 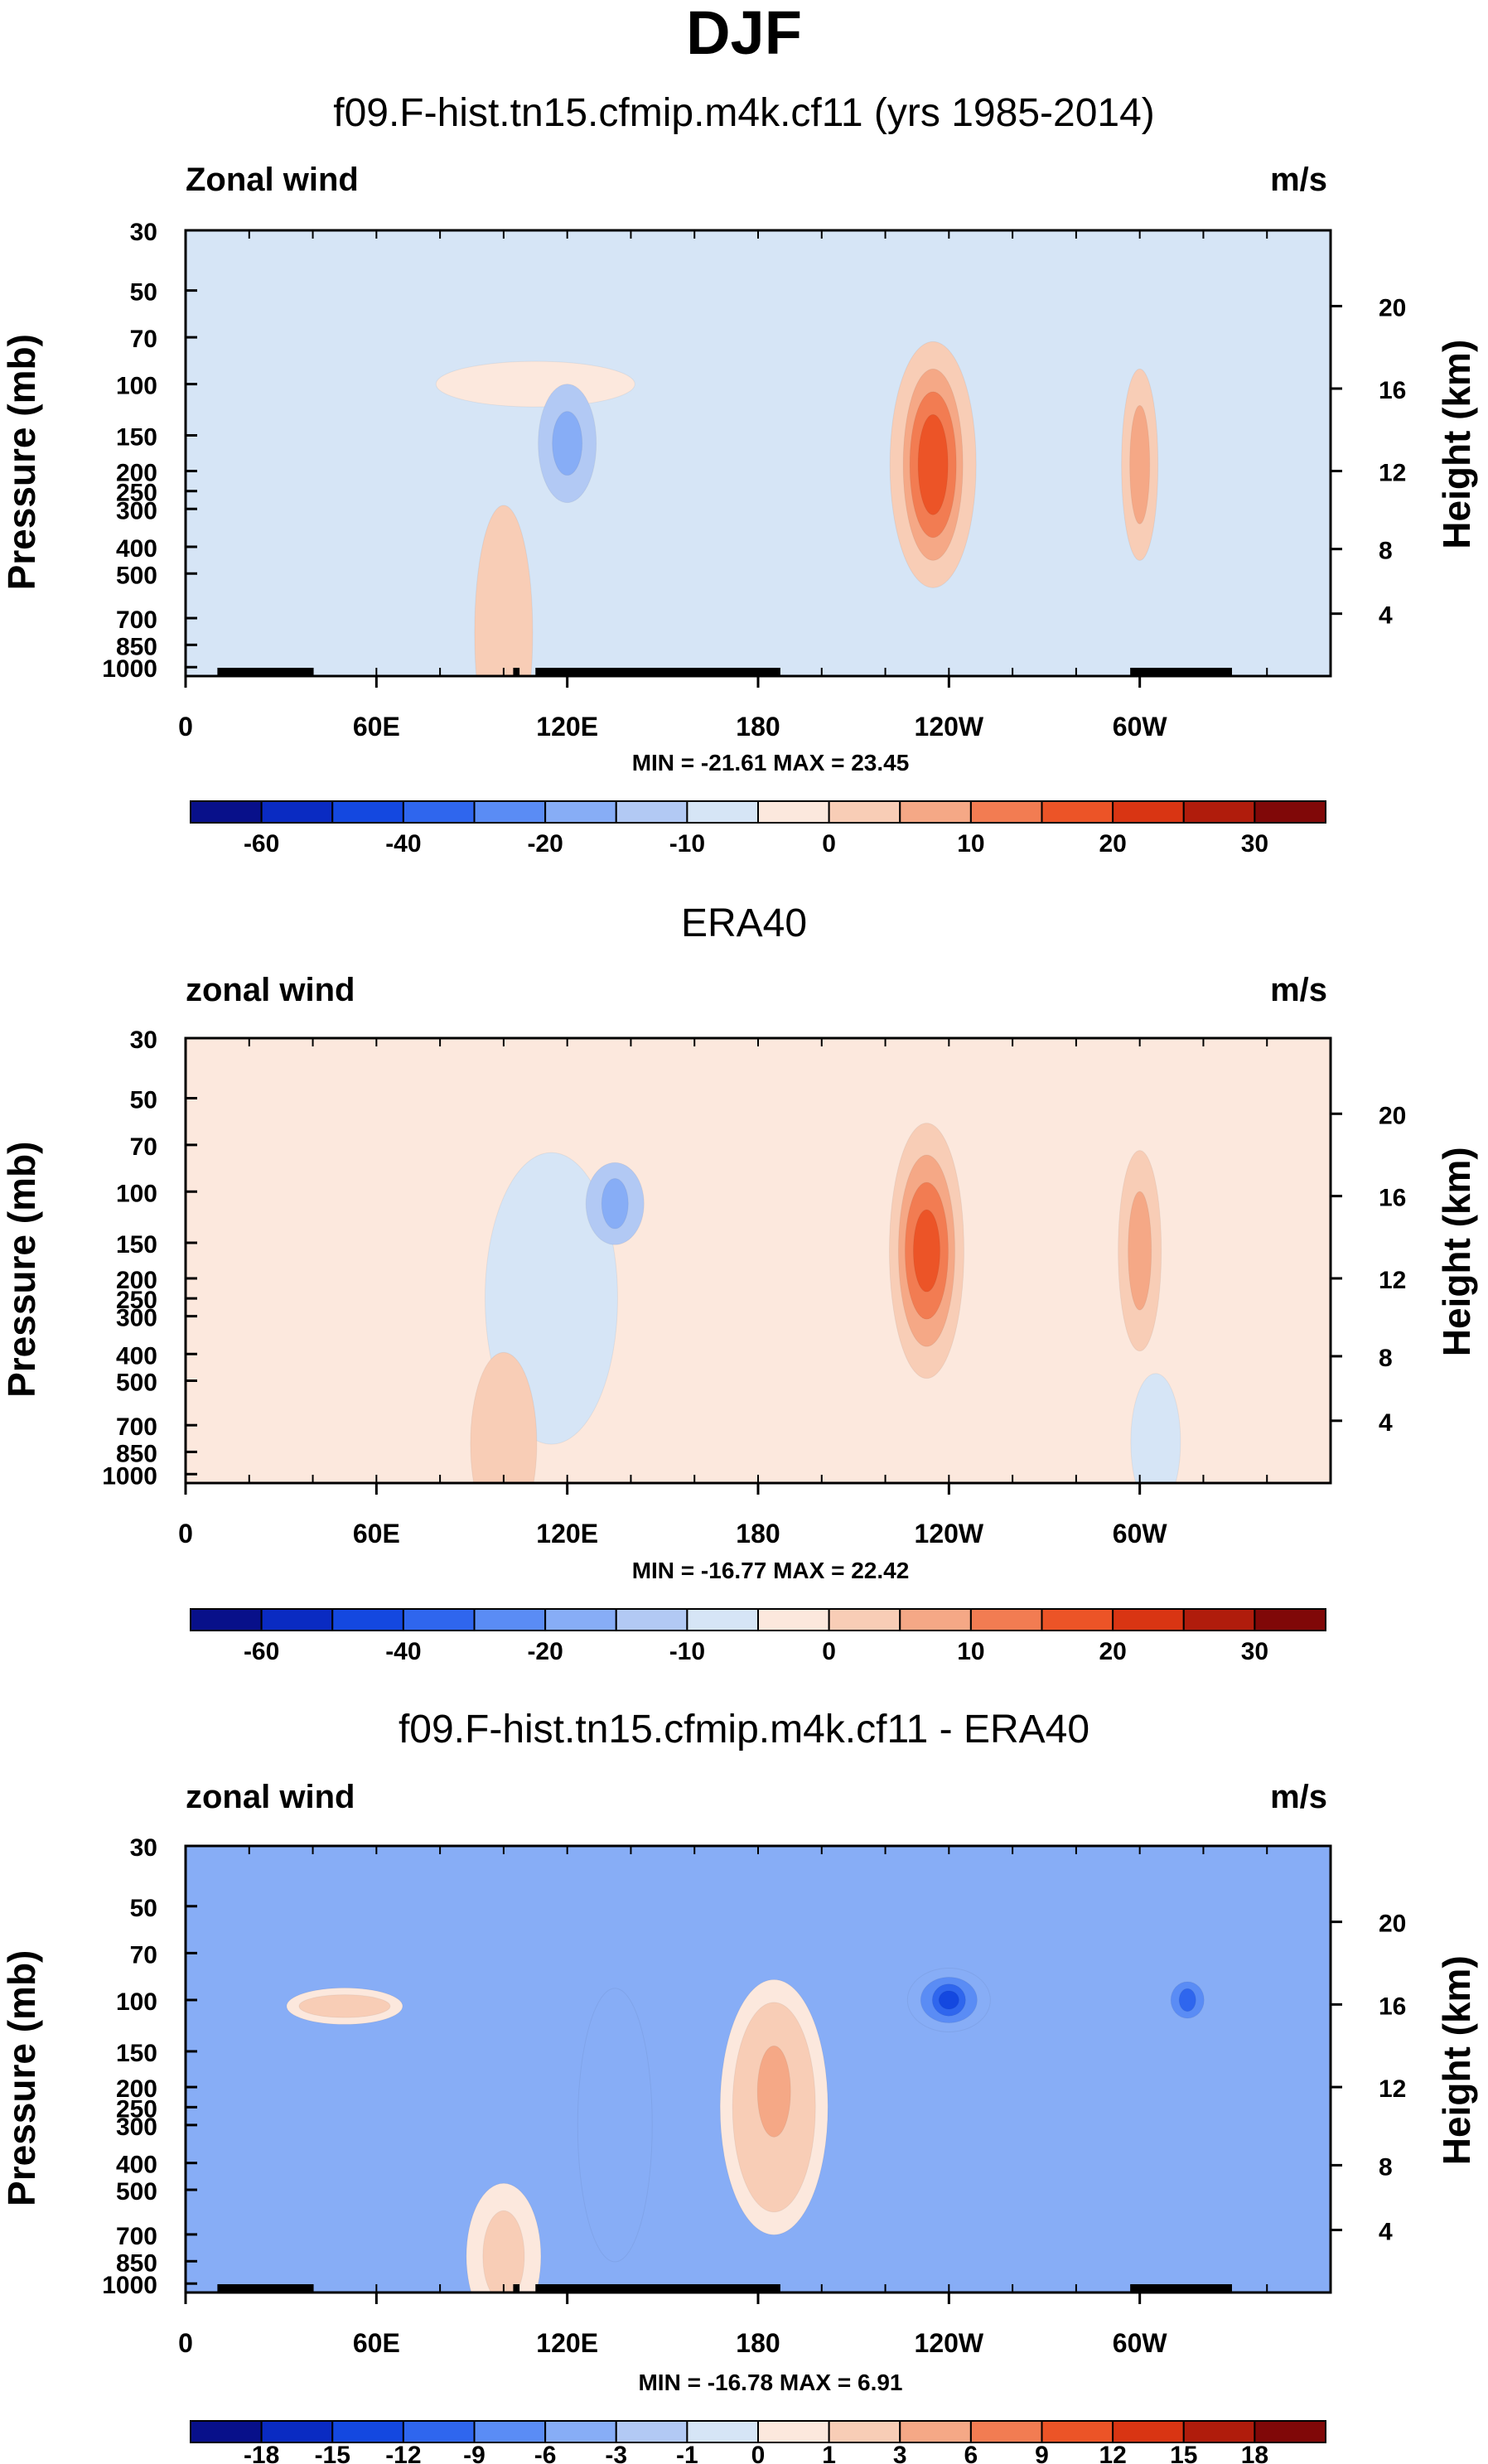 What do you see at coordinates (1113, 1651) in the screenshot?
I see `colorbar-label: 20` at bounding box center [1113, 1651].